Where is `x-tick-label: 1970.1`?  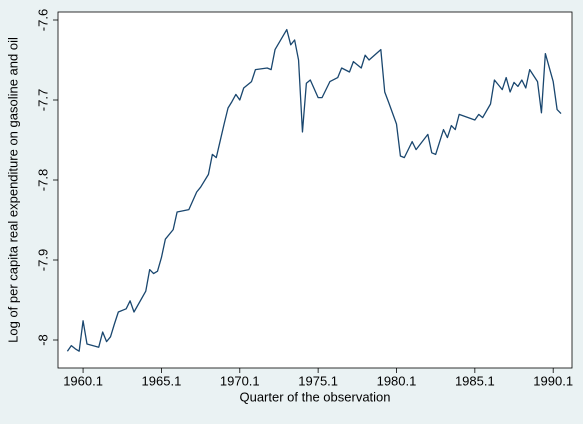
x-tick-label: 1970.1 is located at coordinates (240, 380).